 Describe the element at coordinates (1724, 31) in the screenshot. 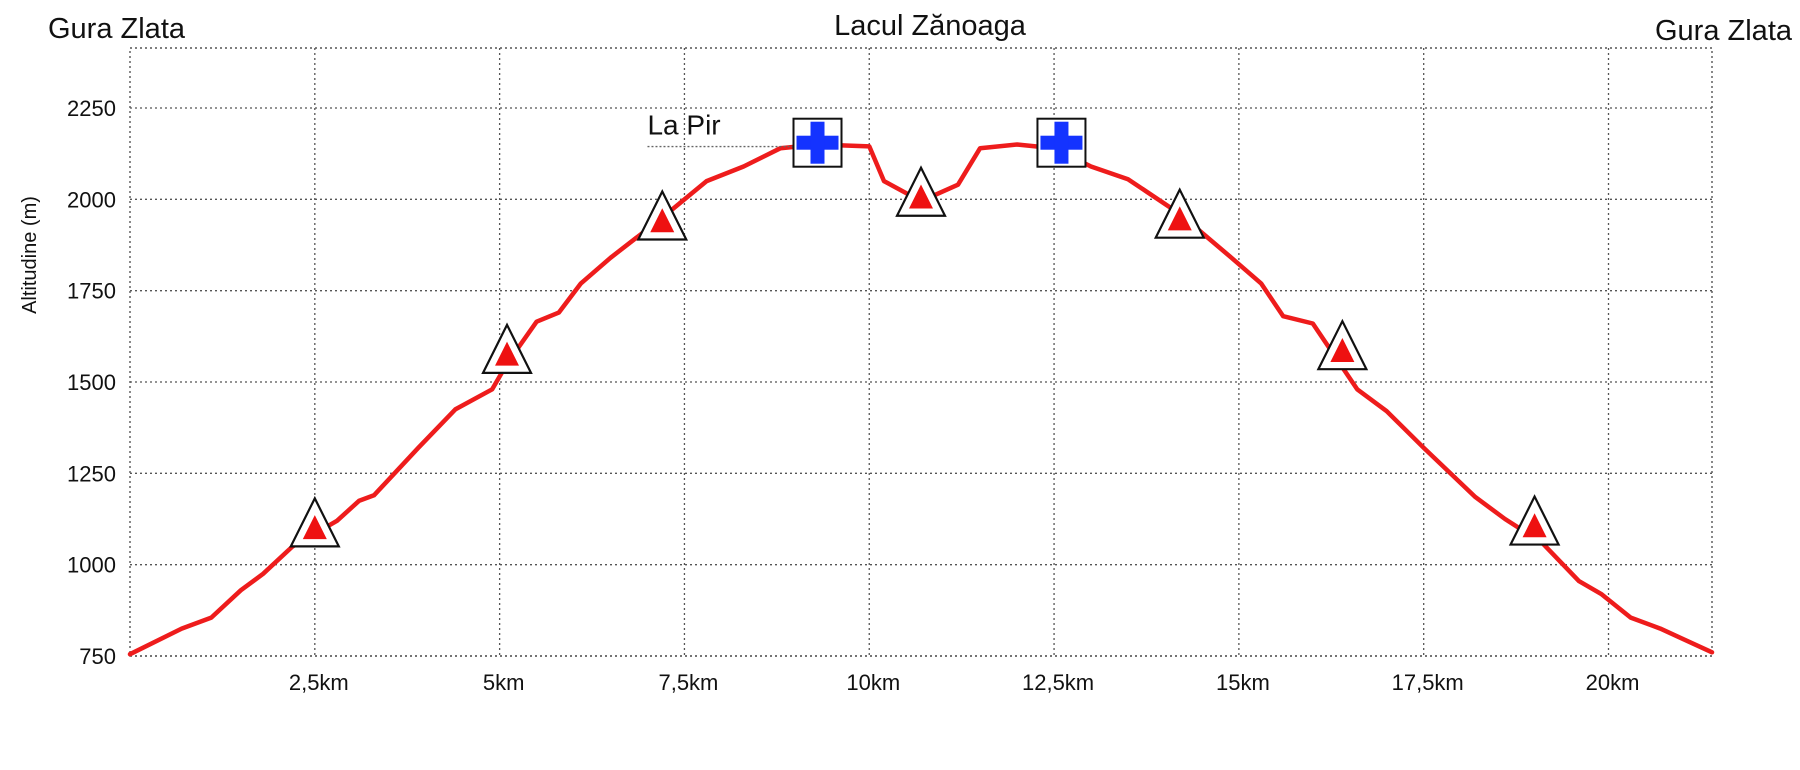

I see `end-location-label: Gura Zlata` at that location.